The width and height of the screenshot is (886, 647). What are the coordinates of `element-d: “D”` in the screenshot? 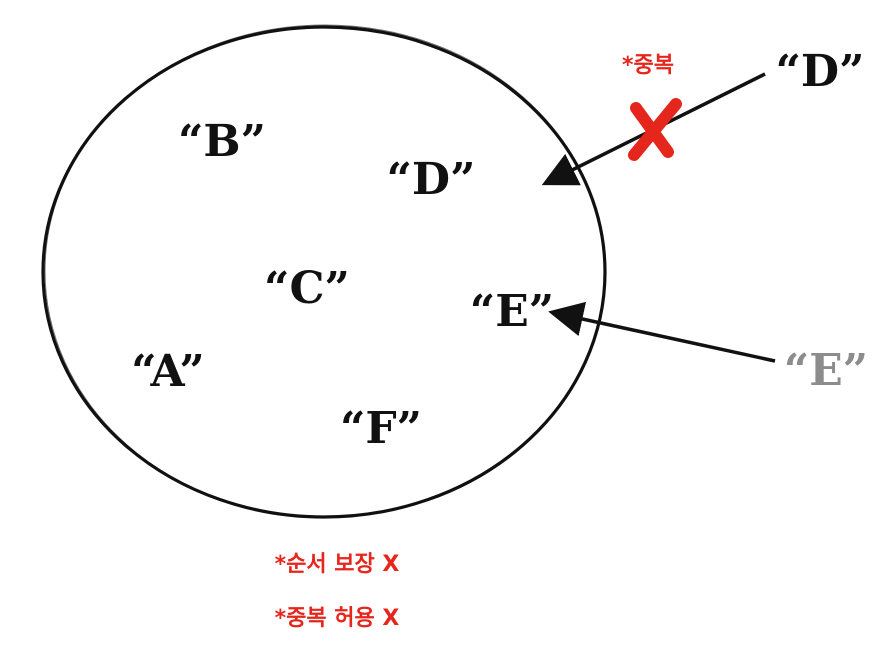 It's located at (431, 179).